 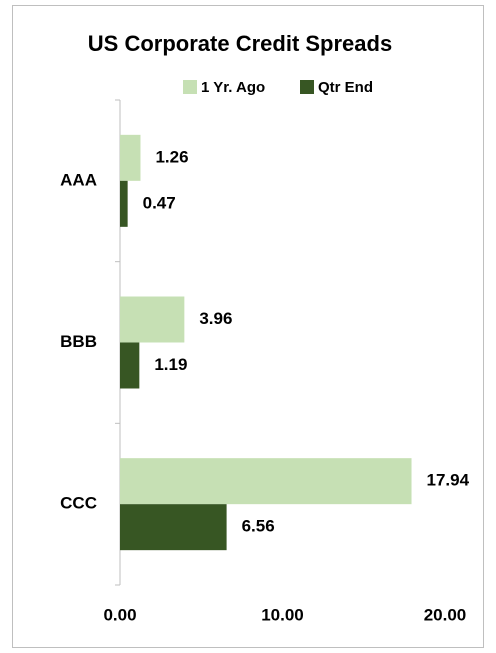 What do you see at coordinates (258, 526) in the screenshot?
I see `data-label: 6.56` at bounding box center [258, 526].